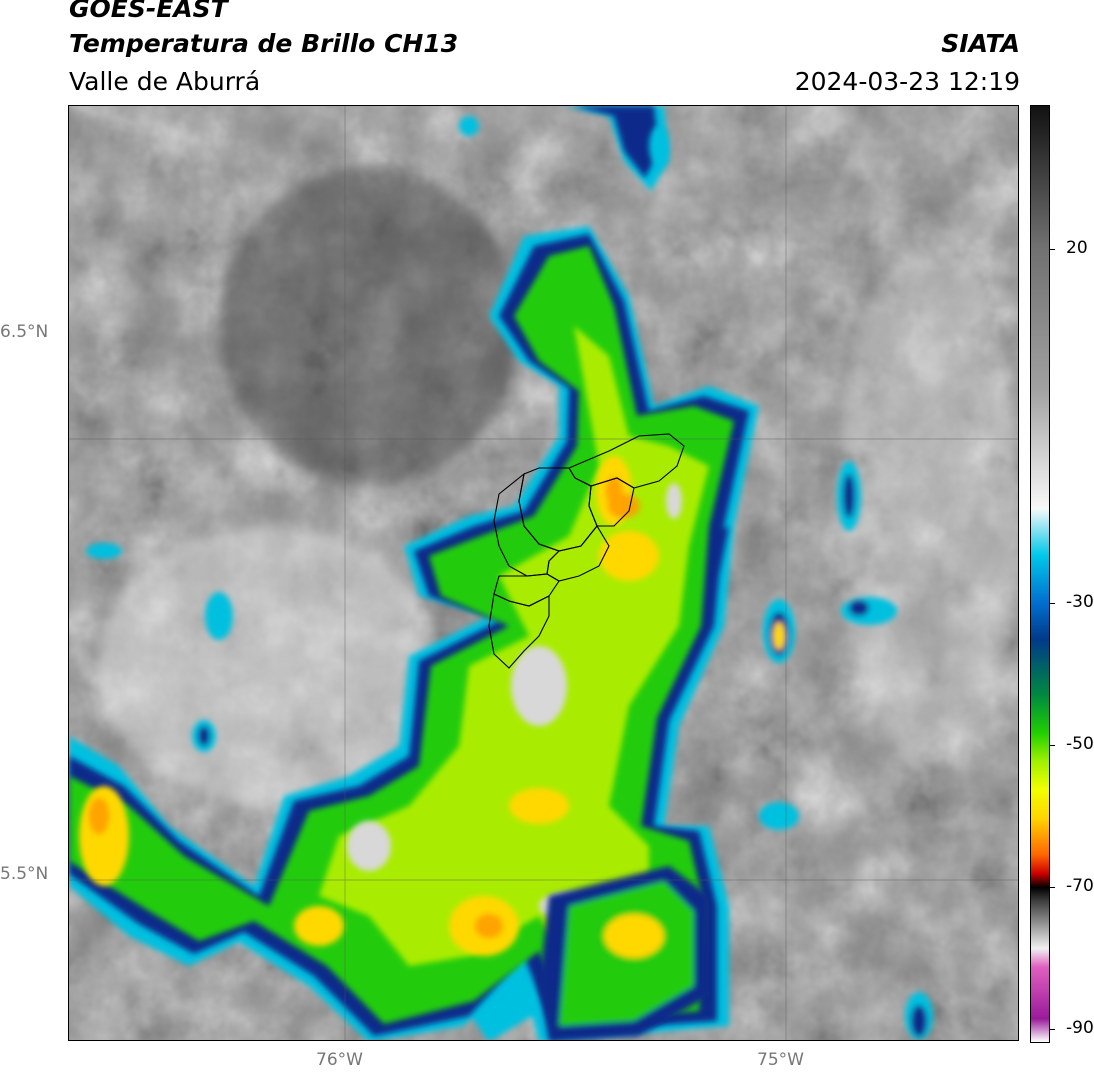  Describe the element at coordinates (1080, 744) in the screenshot. I see `colorbar-label-minus50: -50` at that location.